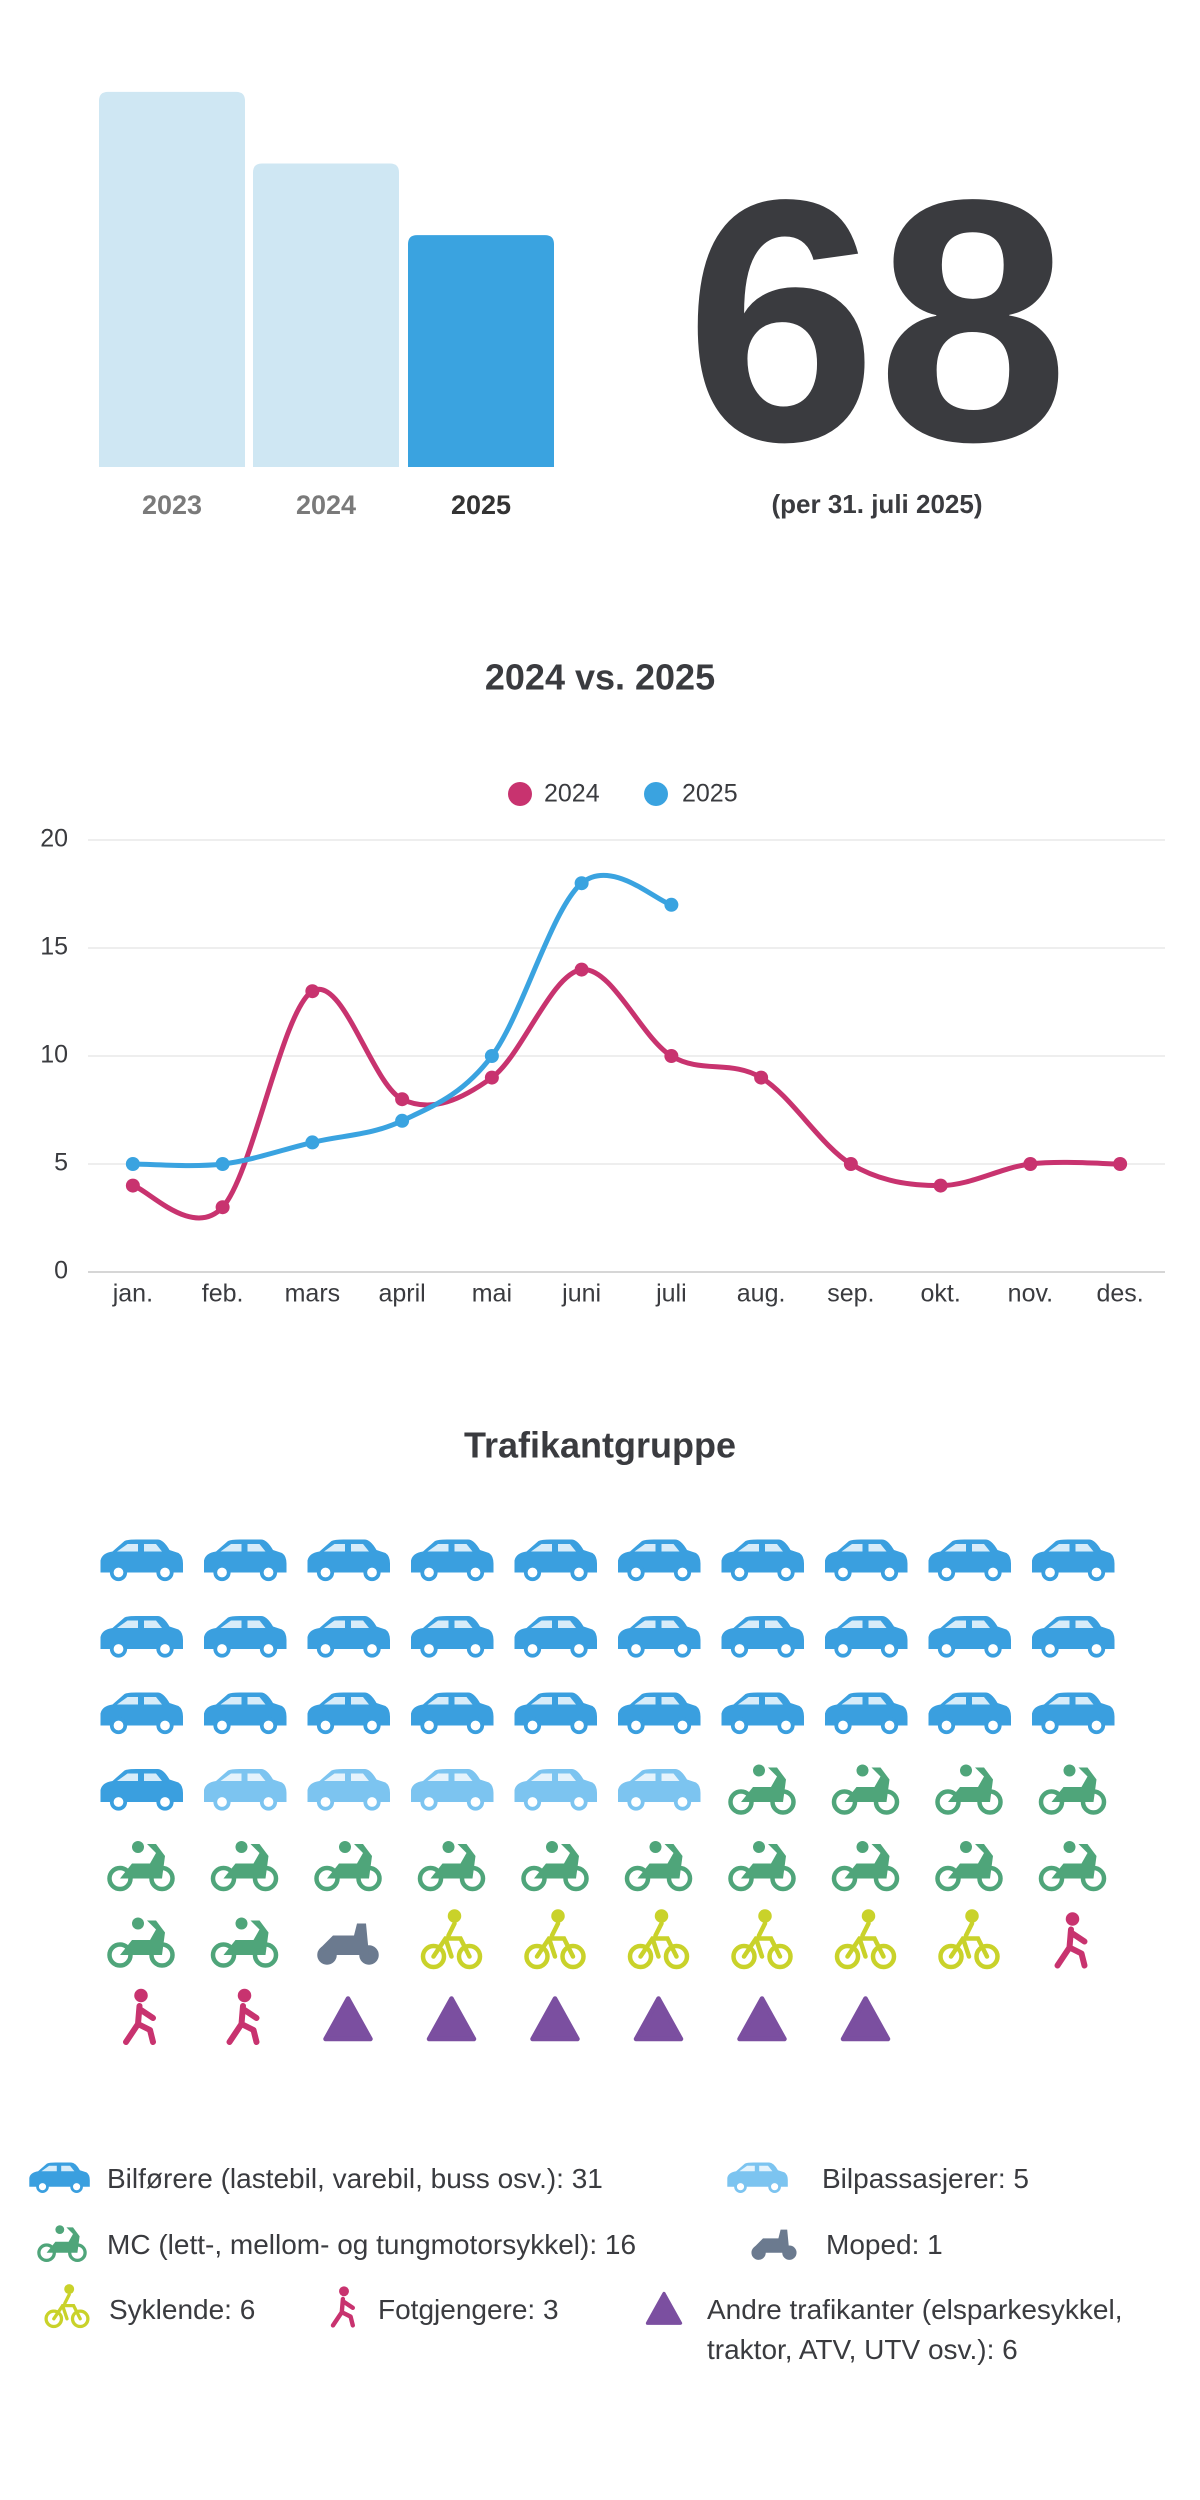 This screenshot has height=2500, width=1200. I want to click on legend-label: Bilpassasjerer: 5, so click(925, 2178).